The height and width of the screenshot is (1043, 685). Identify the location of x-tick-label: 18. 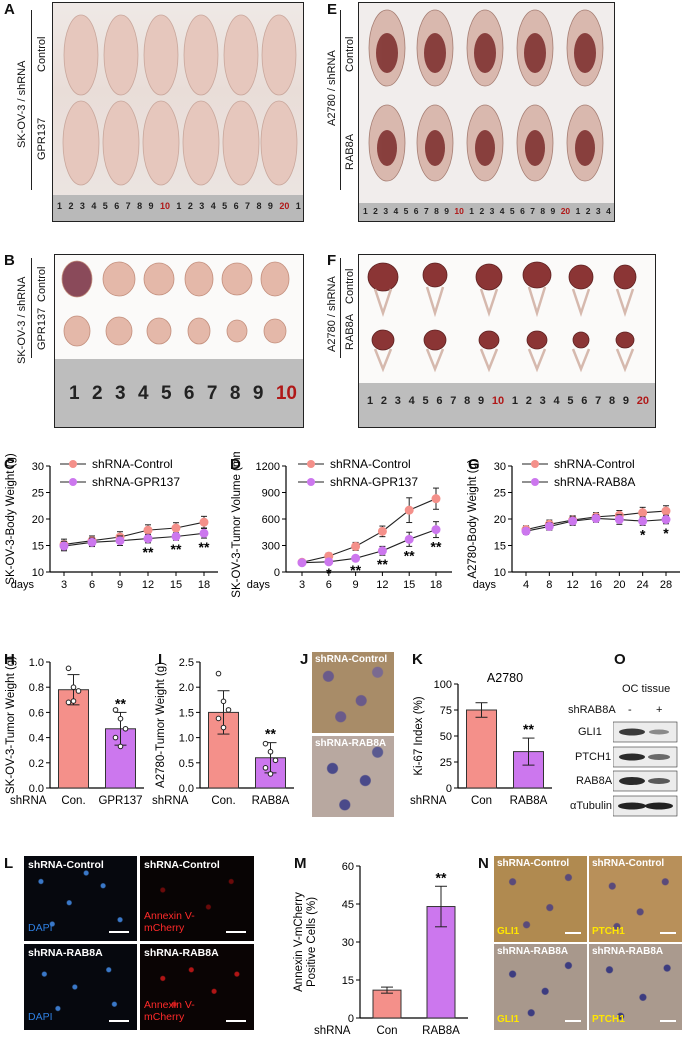
(436, 585).